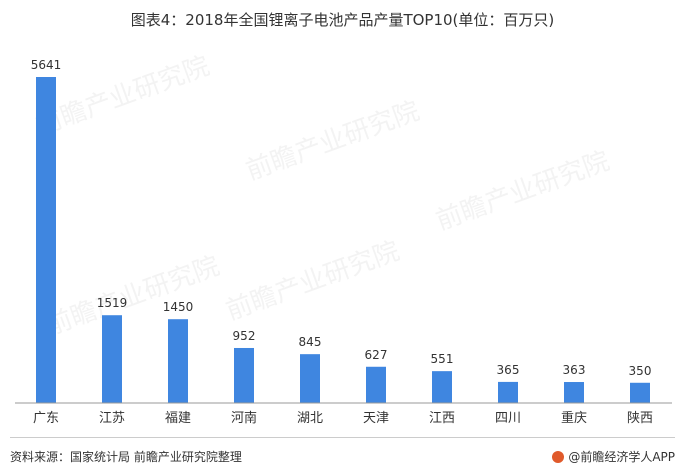  What do you see at coordinates (574, 370) in the screenshot?
I see `value-label: 363` at bounding box center [574, 370].